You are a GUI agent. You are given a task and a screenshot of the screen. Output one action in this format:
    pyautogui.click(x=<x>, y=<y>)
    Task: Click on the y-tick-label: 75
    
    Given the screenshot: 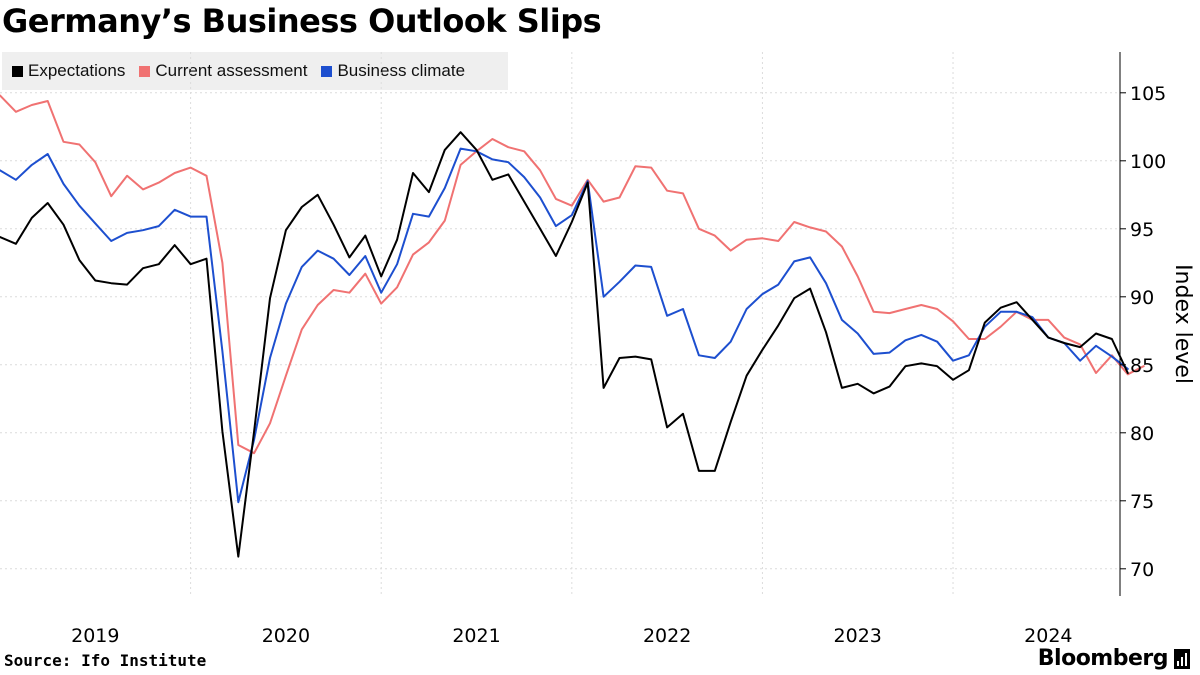 What is the action you would take?
    pyautogui.click(x=1142, y=502)
    